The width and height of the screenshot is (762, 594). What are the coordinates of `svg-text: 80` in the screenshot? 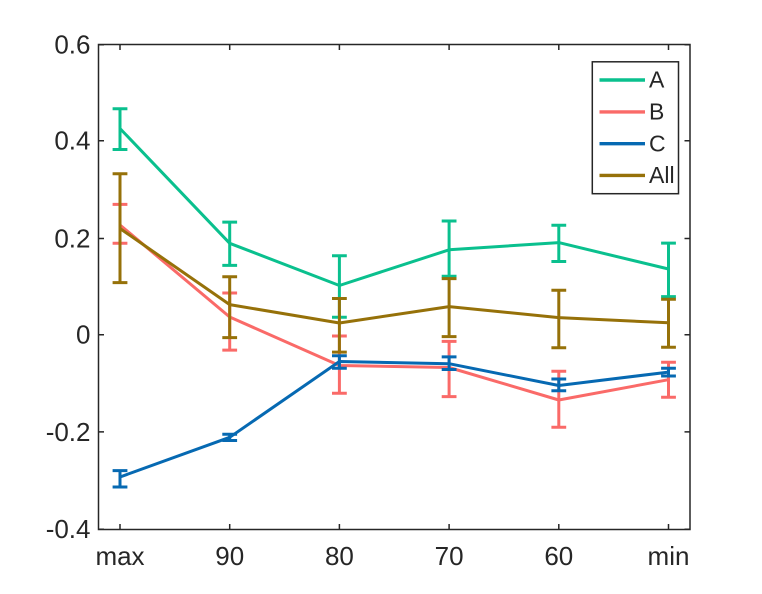 It's located at (339, 556).